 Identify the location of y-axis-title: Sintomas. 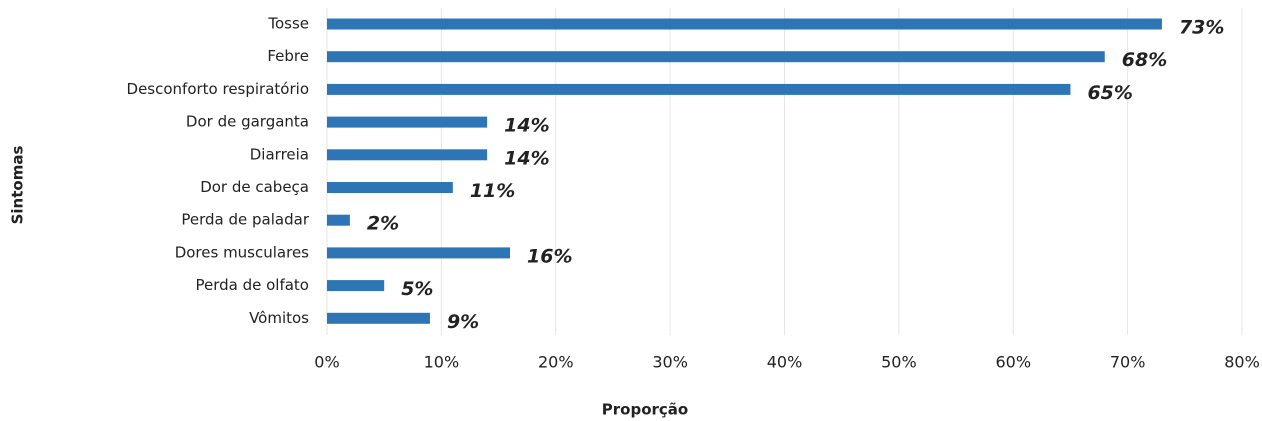
(18, 185).